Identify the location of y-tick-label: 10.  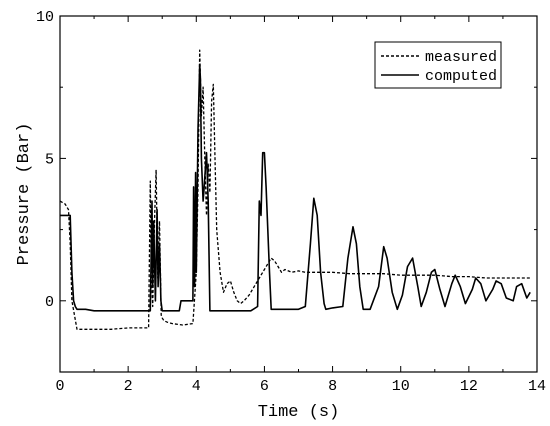
(45, 17).